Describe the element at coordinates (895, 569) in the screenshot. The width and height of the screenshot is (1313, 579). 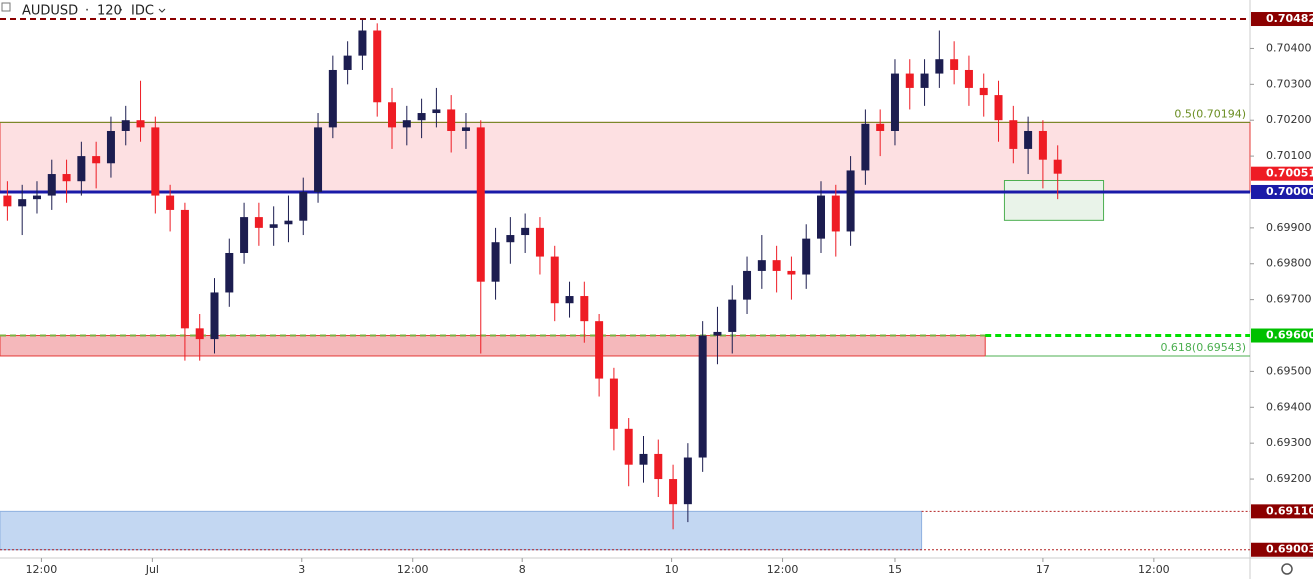
I see `x-tick-label: 15` at that location.